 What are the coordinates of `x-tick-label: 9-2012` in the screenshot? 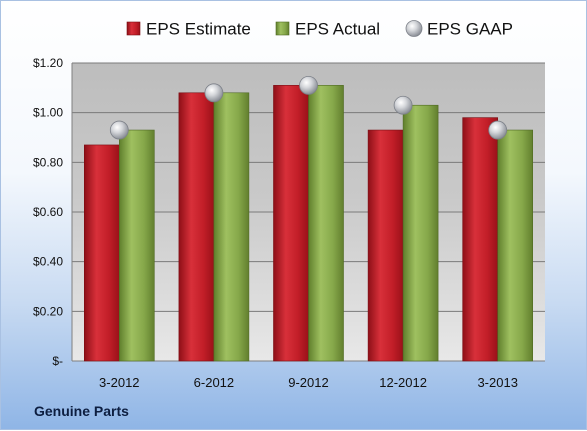 It's located at (308, 382).